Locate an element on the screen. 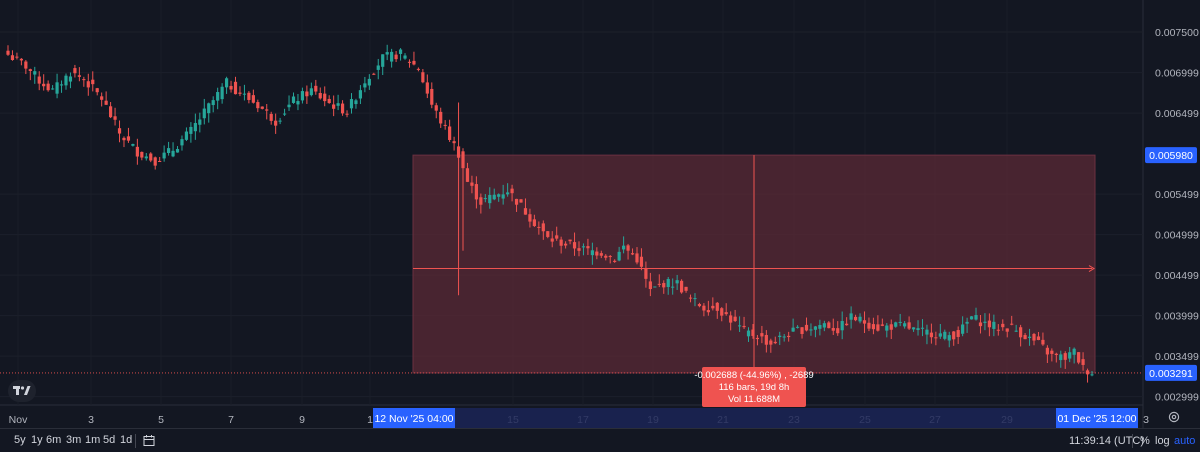 The height and width of the screenshot is (452, 1200). range-1y-button: 1y is located at coordinates (37, 440).